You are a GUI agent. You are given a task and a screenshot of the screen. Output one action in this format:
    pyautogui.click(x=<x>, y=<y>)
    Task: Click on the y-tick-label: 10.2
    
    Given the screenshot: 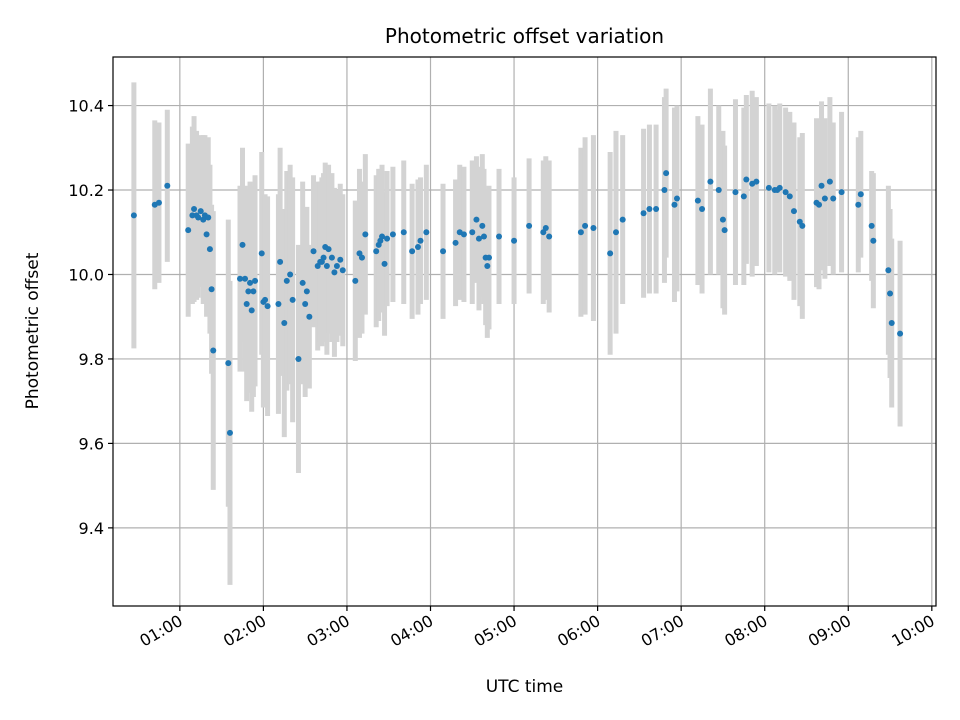 What is the action you would take?
    pyautogui.click(x=86, y=190)
    